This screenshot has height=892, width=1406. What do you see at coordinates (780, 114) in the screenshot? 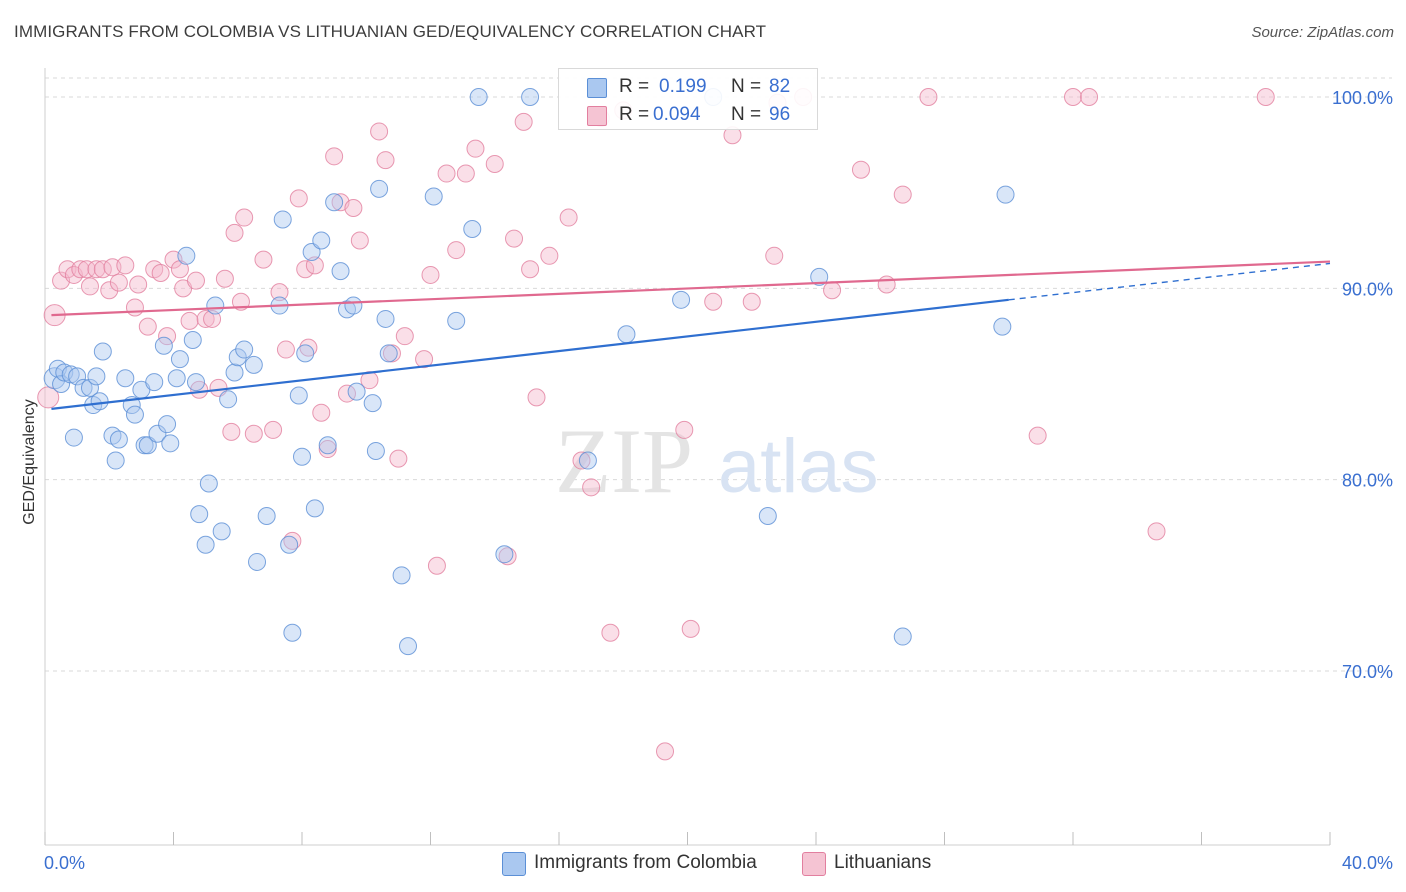
I see `legend-n-value: 96` at bounding box center [780, 114].